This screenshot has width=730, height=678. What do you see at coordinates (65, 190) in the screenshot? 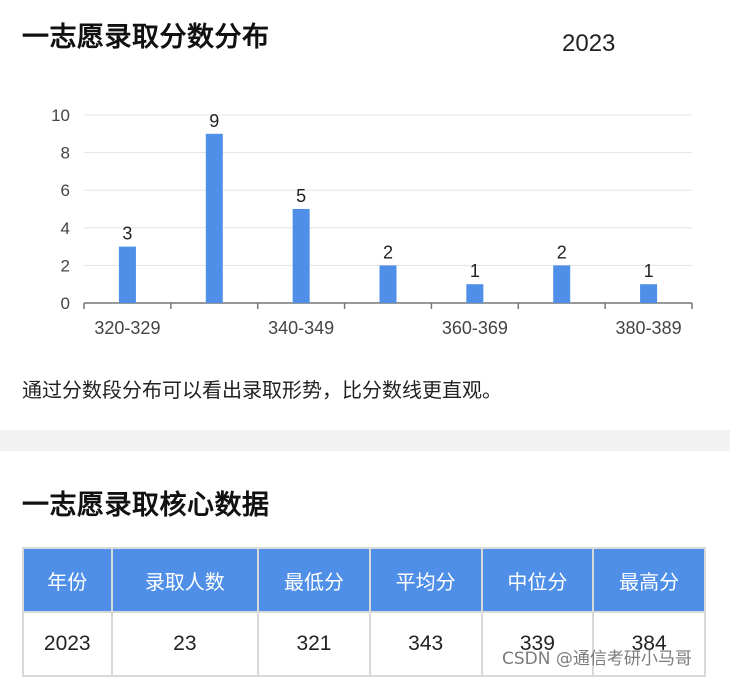
I see `y-tick-label: 6` at bounding box center [65, 190].